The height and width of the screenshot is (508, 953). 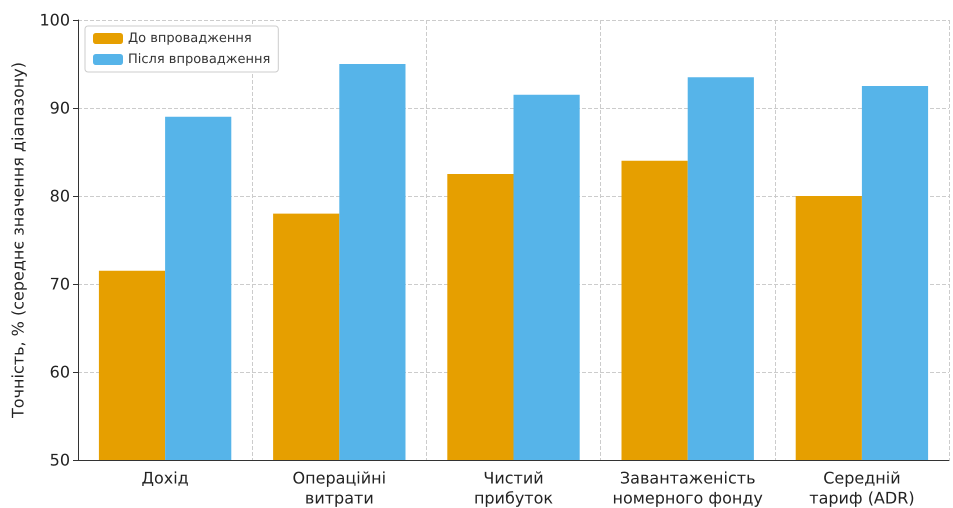 What do you see at coordinates (60, 108) in the screenshot?
I see `y-tick-label: 90` at bounding box center [60, 108].